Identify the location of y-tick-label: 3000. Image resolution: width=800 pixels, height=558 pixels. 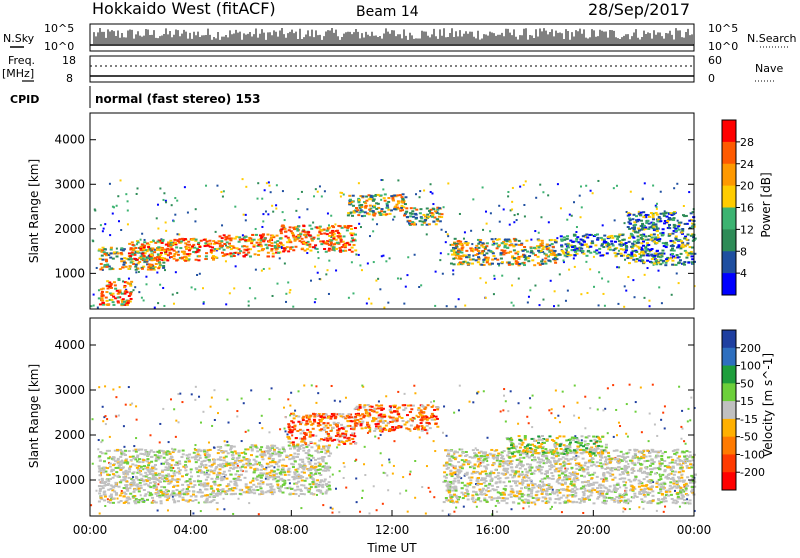
(69, 184).